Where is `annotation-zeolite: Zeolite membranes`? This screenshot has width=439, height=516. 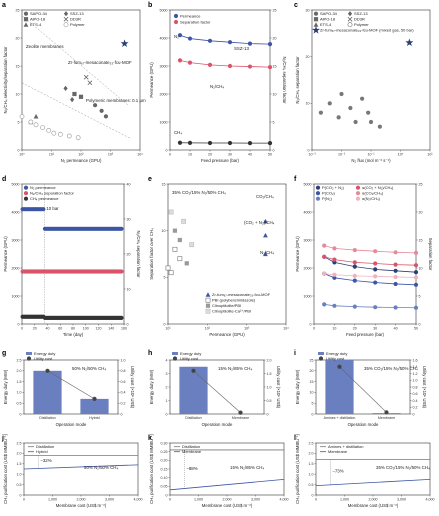 annotation-zeolite: Zeolite membranes is located at coordinates (45, 46).